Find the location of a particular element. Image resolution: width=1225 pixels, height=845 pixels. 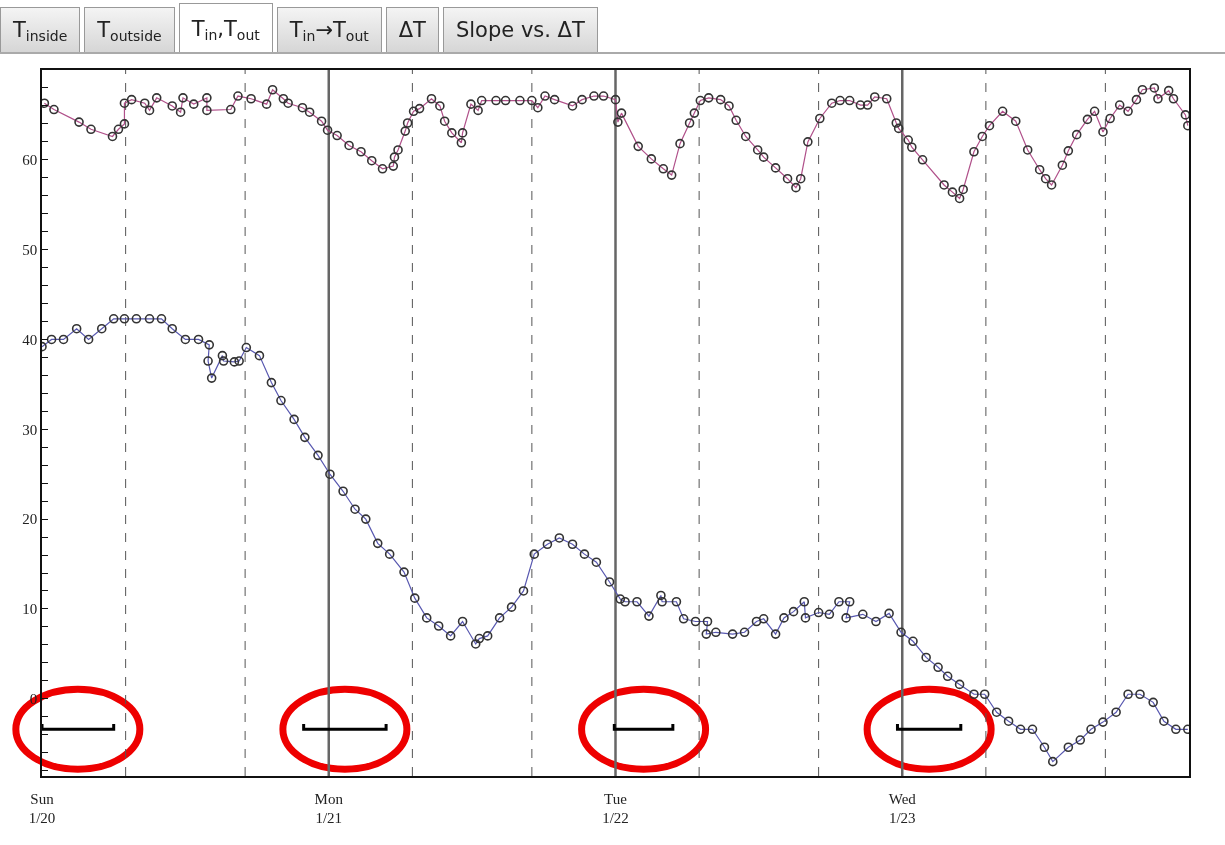

y-tick-label: 60 is located at coordinates (30, 160).